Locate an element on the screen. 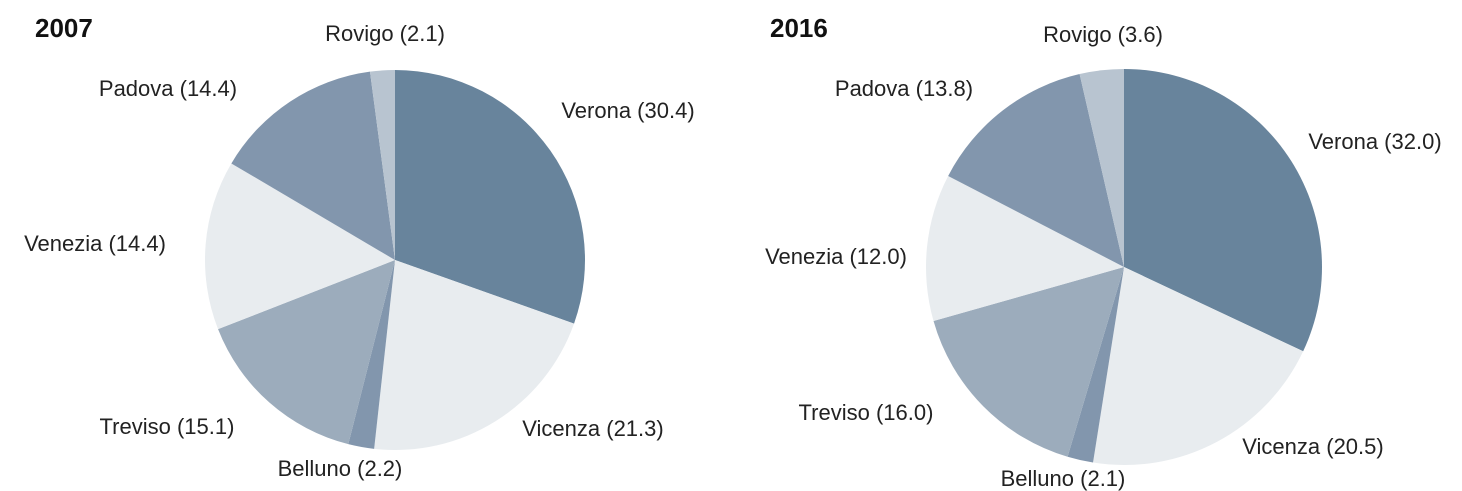 This screenshot has width=1462, height=491. chart-title: 2016 is located at coordinates (799, 28).